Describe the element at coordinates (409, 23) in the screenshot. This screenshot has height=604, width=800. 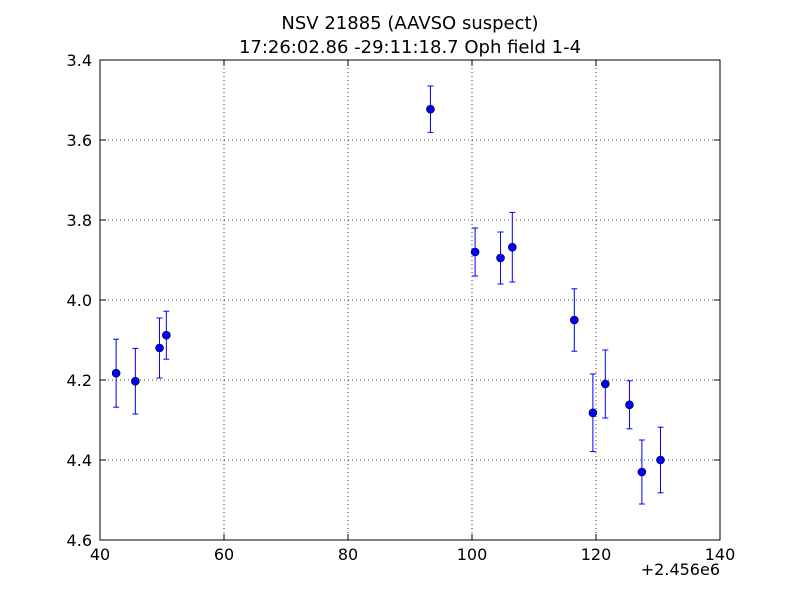
I see `chart-title: NSV 21885 (AAVSO suspect)` at that location.